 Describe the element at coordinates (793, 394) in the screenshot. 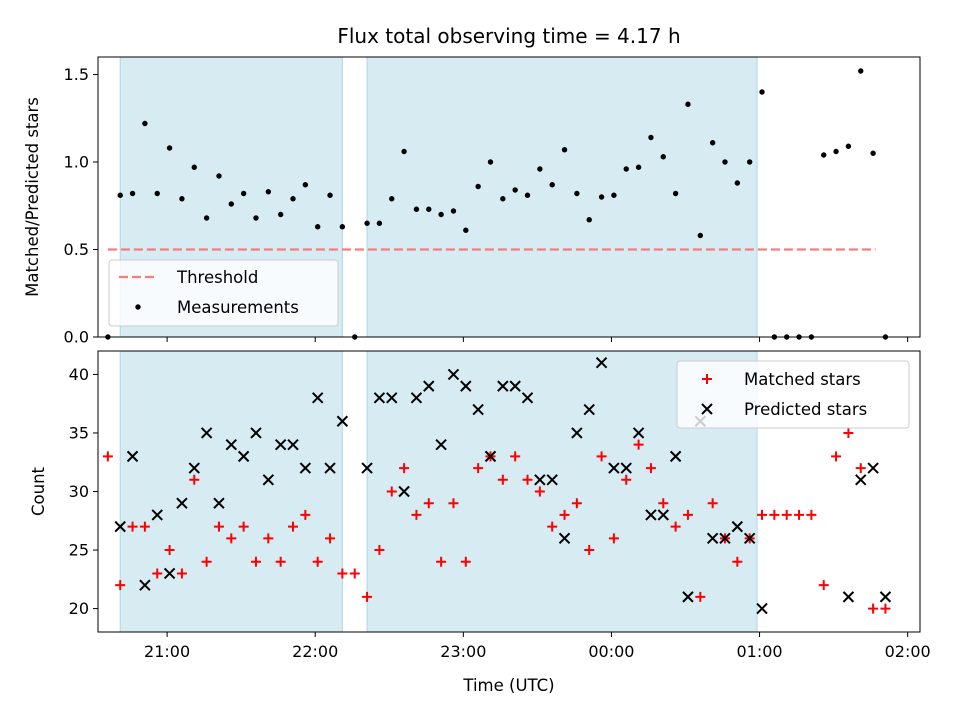

I see `legend-box` at that location.